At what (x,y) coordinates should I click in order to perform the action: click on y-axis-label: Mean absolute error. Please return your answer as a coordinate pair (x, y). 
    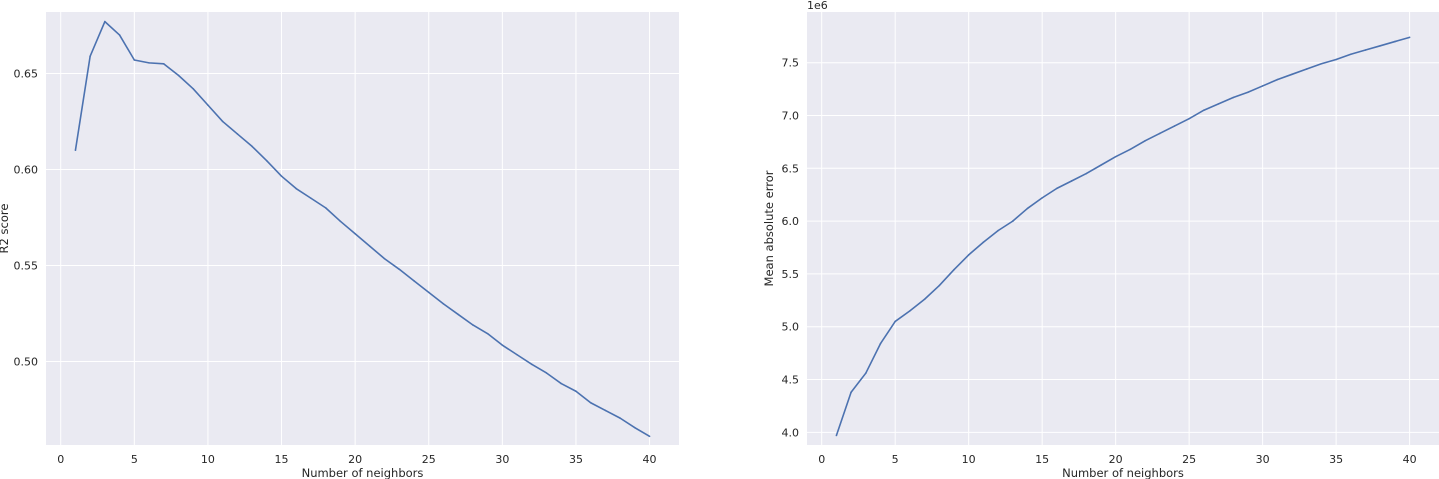
    Looking at the image, I should click on (769, 228).